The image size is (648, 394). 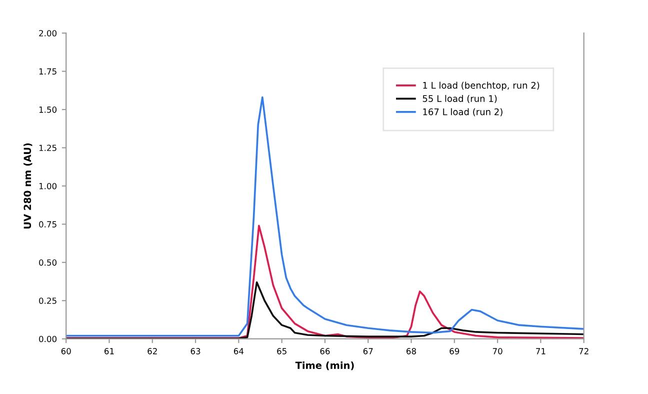 I want to click on y-tick-label: 0.25, so click(x=47, y=301).